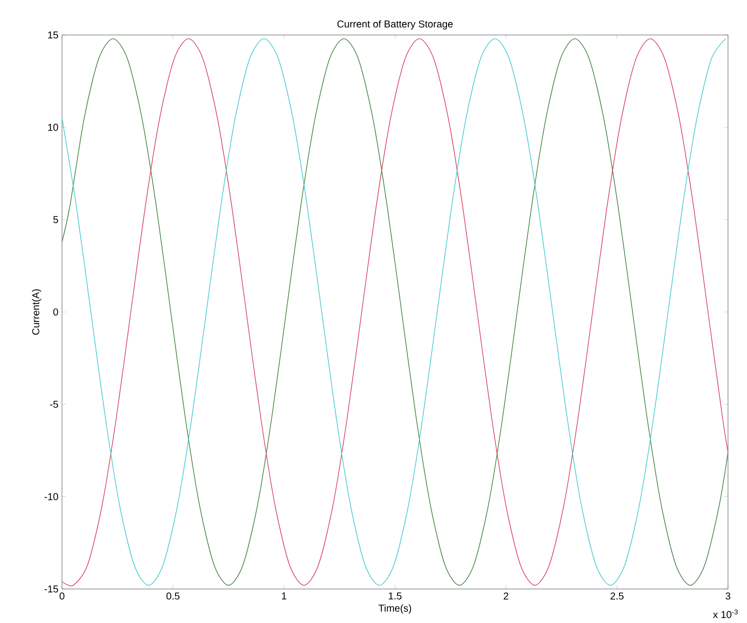 The image size is (747, 623). Describe the element at coordinates (506, 596) in the screenshot. I see `x-tick-label: 2` at that location.